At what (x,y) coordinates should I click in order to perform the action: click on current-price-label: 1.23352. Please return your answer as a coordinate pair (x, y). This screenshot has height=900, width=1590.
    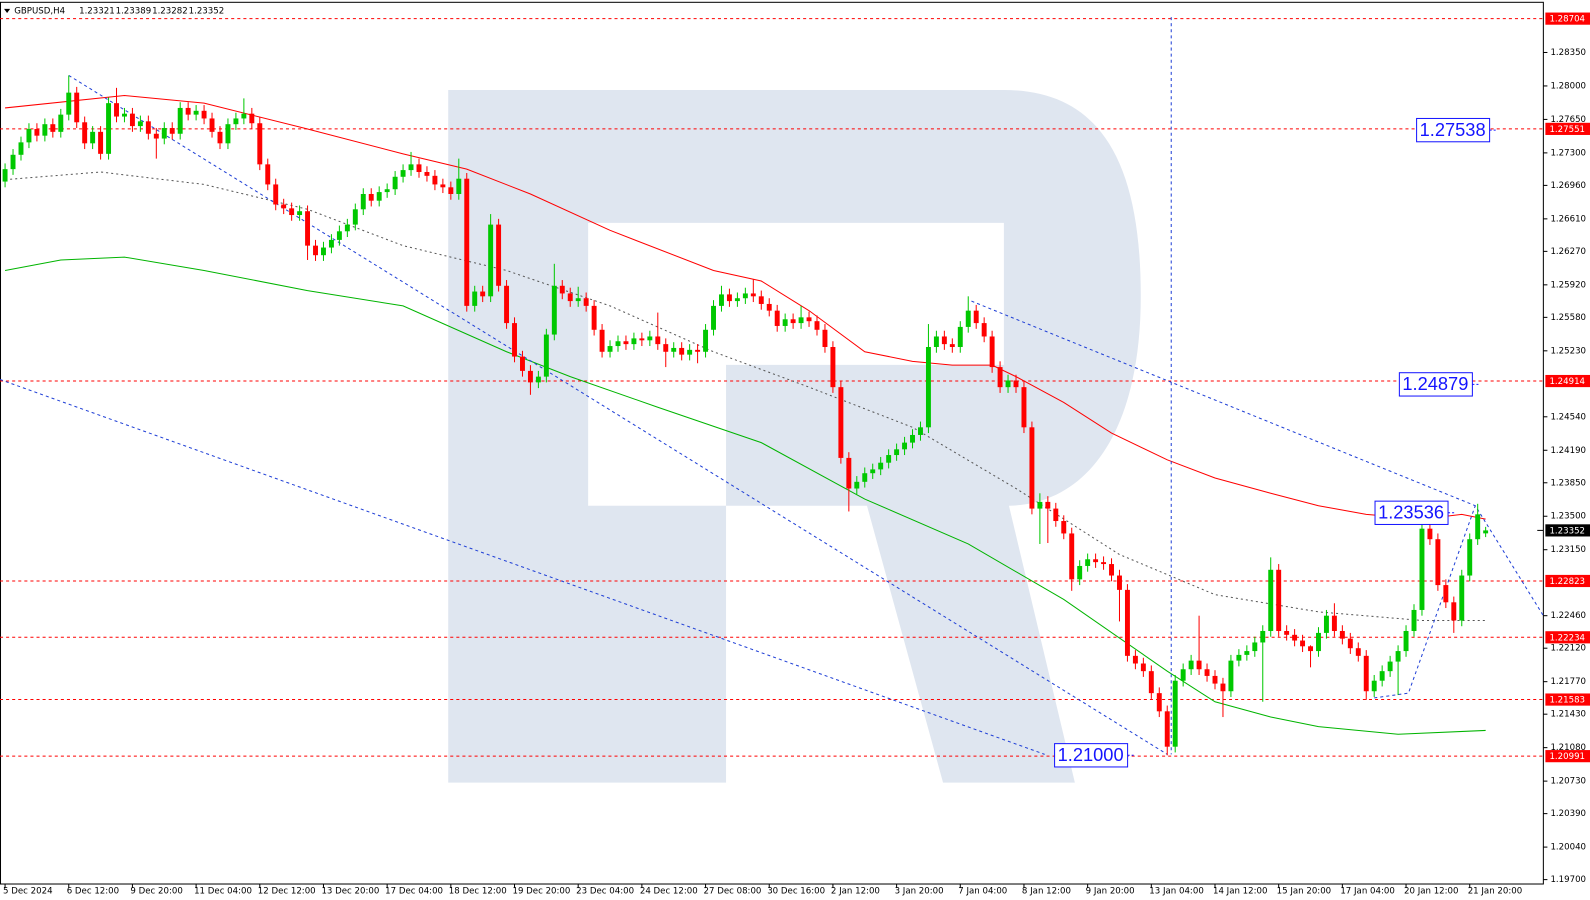
    Looking at the image, I should click on (1567, 531).